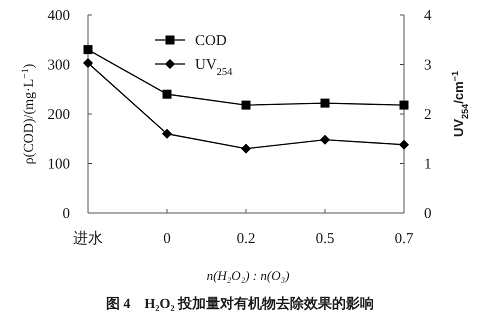  What do you see at coordinates (88, 238) in the screenshot?
I see `x-tick-label: 进水` at bounding box center [88, 238].